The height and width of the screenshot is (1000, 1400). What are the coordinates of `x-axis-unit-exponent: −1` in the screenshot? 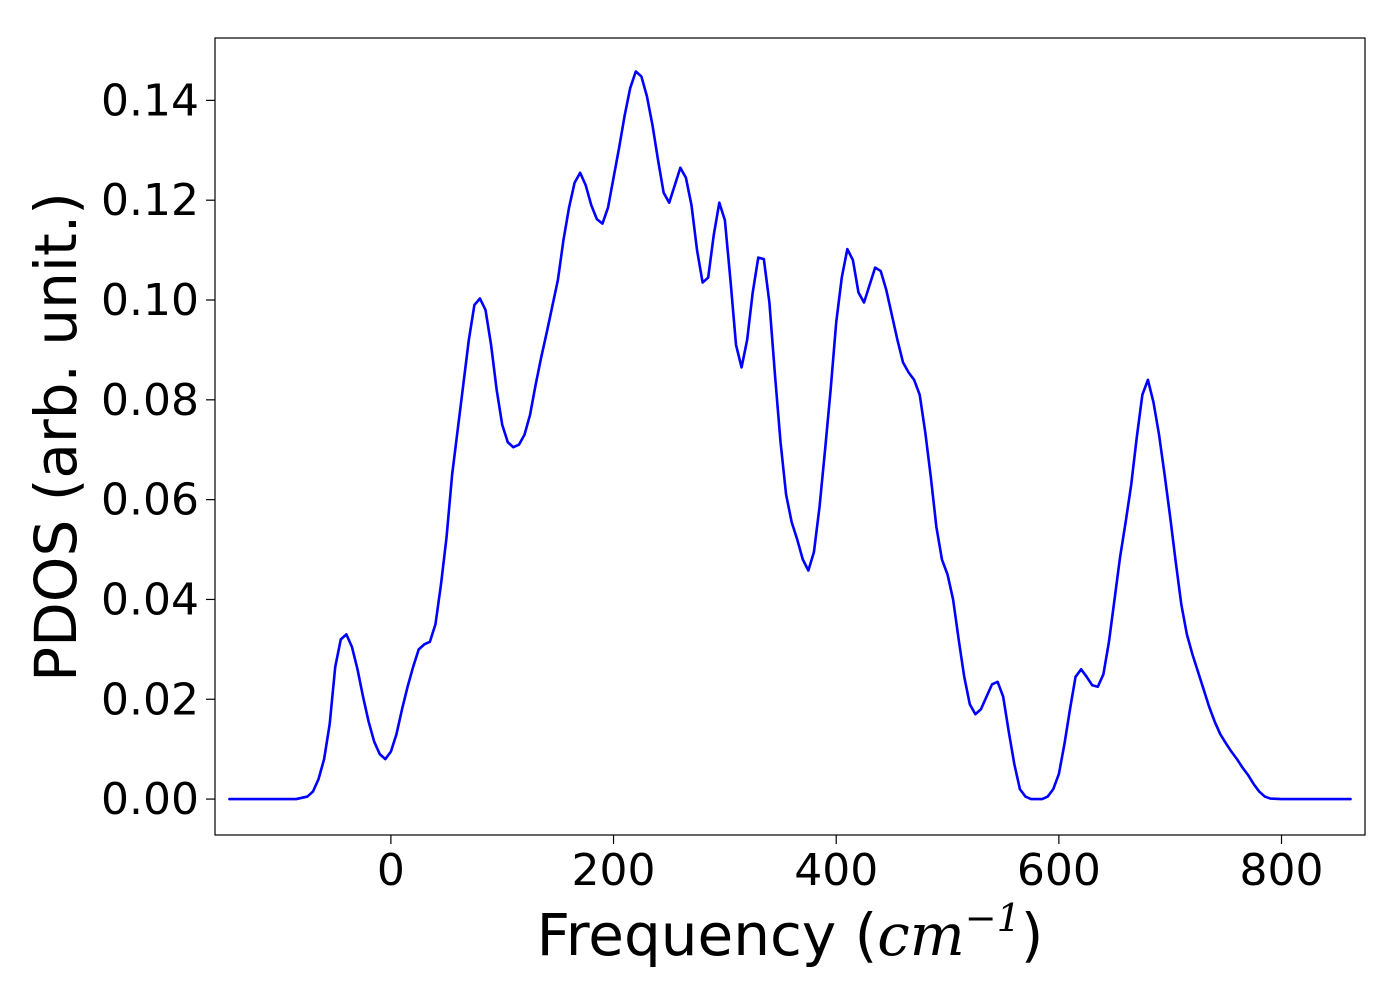 It's located at (993, 918).